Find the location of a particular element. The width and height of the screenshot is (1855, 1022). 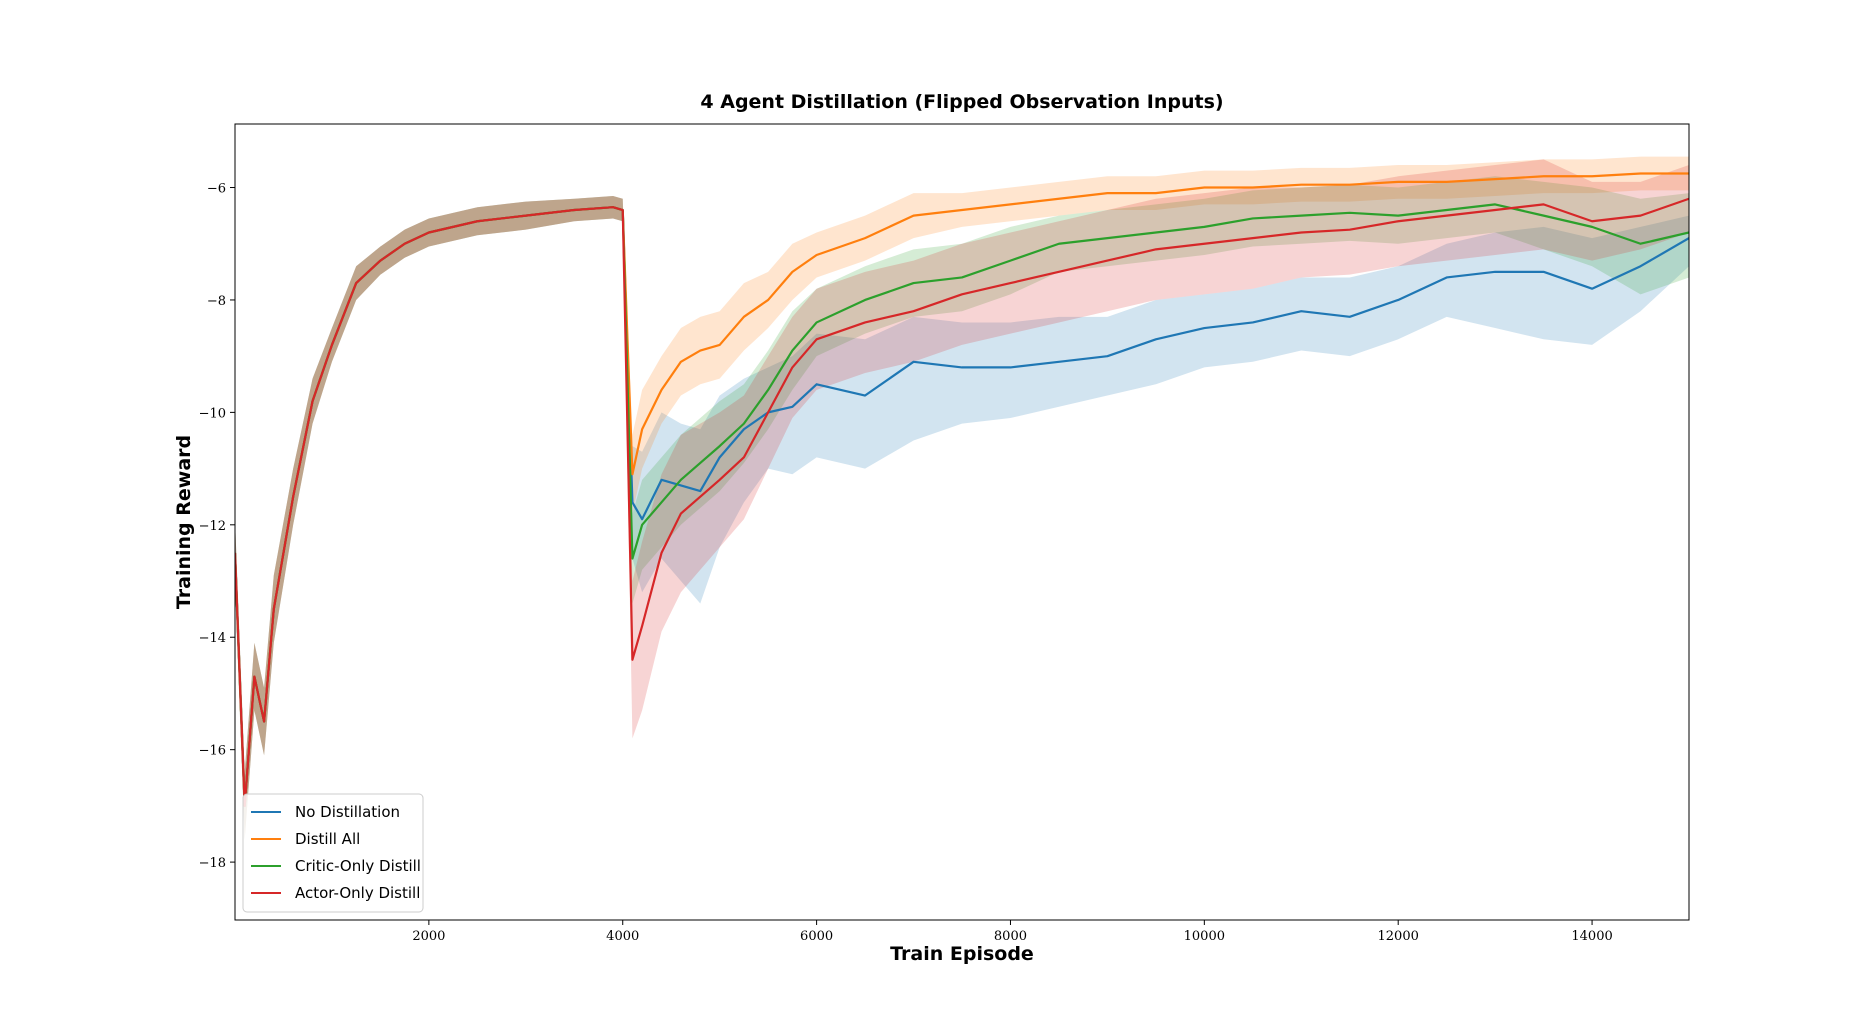

x-axis-label: Train Episode is located at coordinates (962, 954).